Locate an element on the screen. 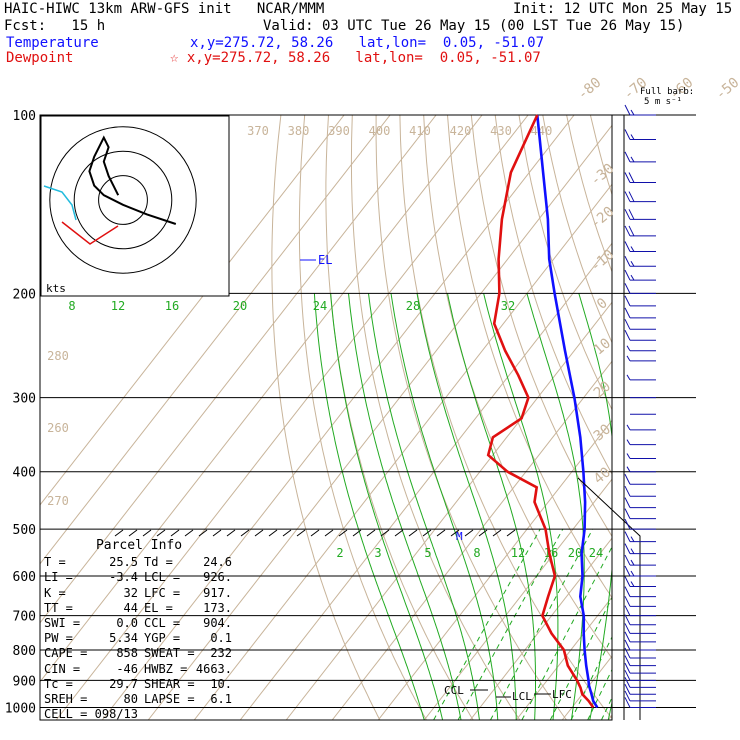 This screenshot has width=740, height=740. hodograph-ring is located at coordinates (123, 200).